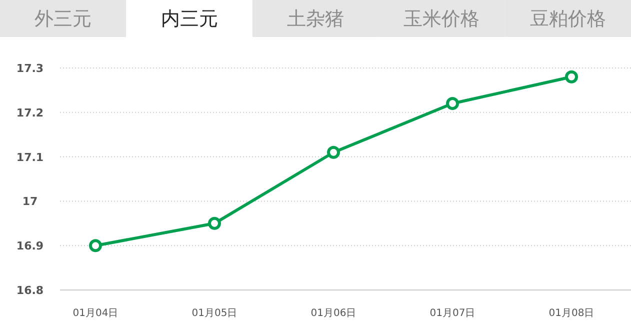 This screenshot has height=336, width=631. Describe the element at coordinates (315, 19) in the screenshot. I see `text: 土杂猪` at that location.